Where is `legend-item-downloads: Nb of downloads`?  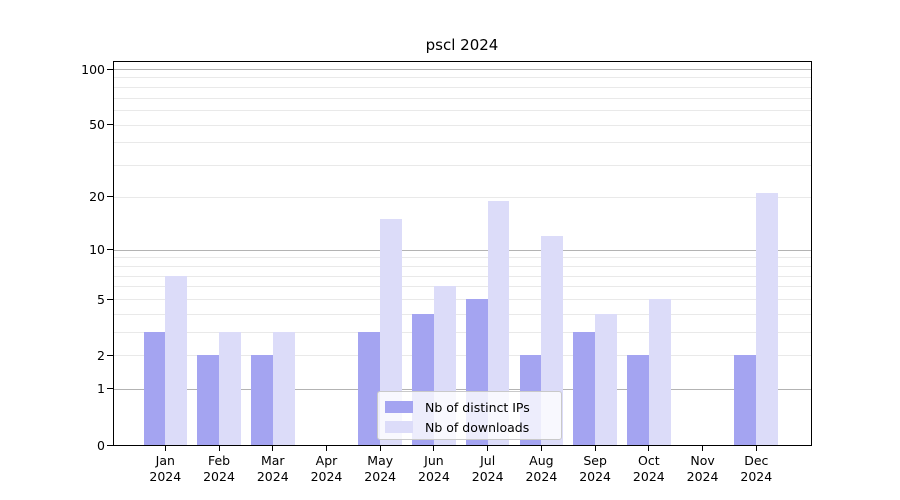 legend-item-downloads: Nb of downloads is located at coordinates (473, 427).